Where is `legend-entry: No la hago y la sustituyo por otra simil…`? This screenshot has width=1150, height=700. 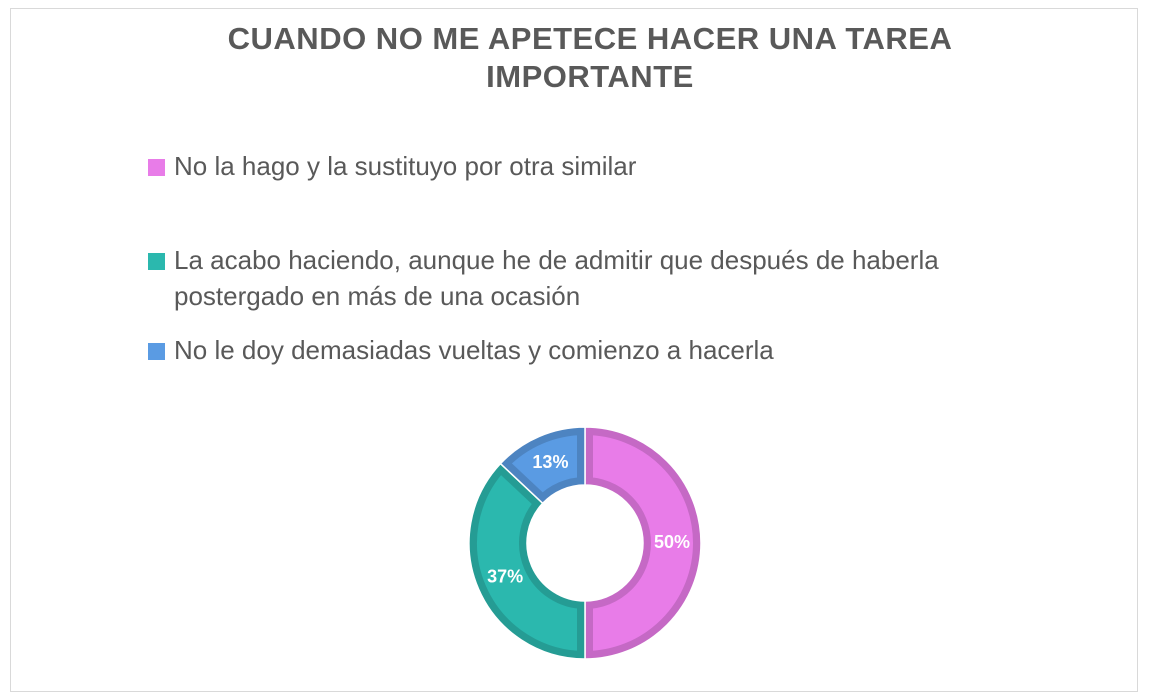
legend-entry: No la hago y la sustituyo por otra simil… is located at coordinates (598, 166).